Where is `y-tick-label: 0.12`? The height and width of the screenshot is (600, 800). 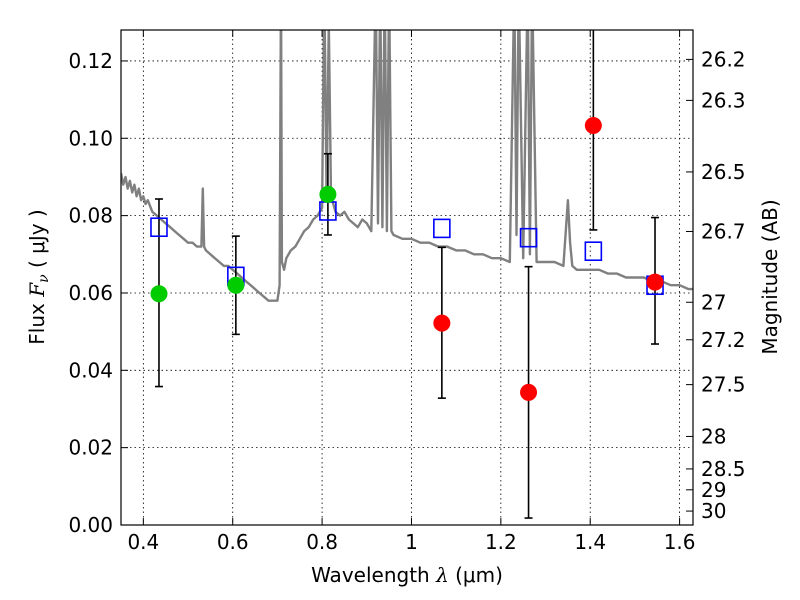 y-tick-label: 0.12 is located at coordinates (90, 61).